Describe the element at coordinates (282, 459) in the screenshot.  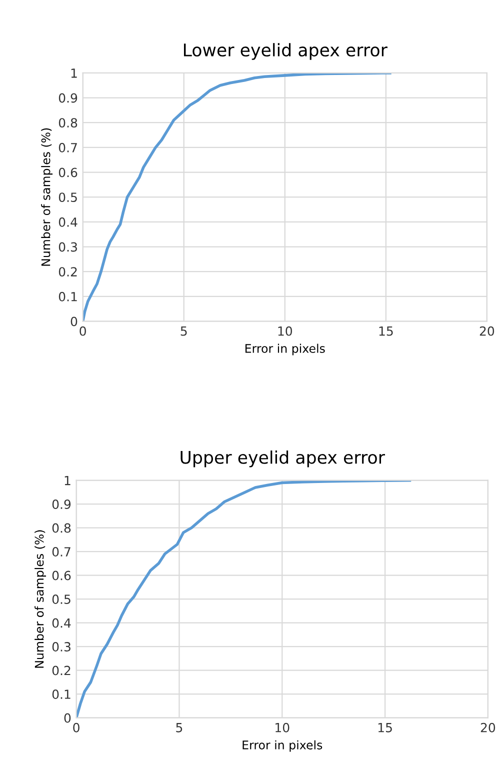
I see `chart-title: Upper eyelid apex error` at that location.